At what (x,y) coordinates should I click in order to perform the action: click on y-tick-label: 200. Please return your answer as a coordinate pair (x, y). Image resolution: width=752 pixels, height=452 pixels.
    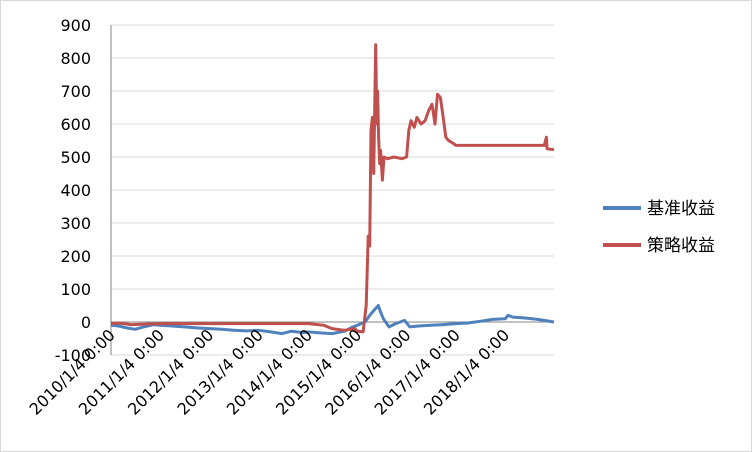
    Looking at the image, I should click on (75, 256).